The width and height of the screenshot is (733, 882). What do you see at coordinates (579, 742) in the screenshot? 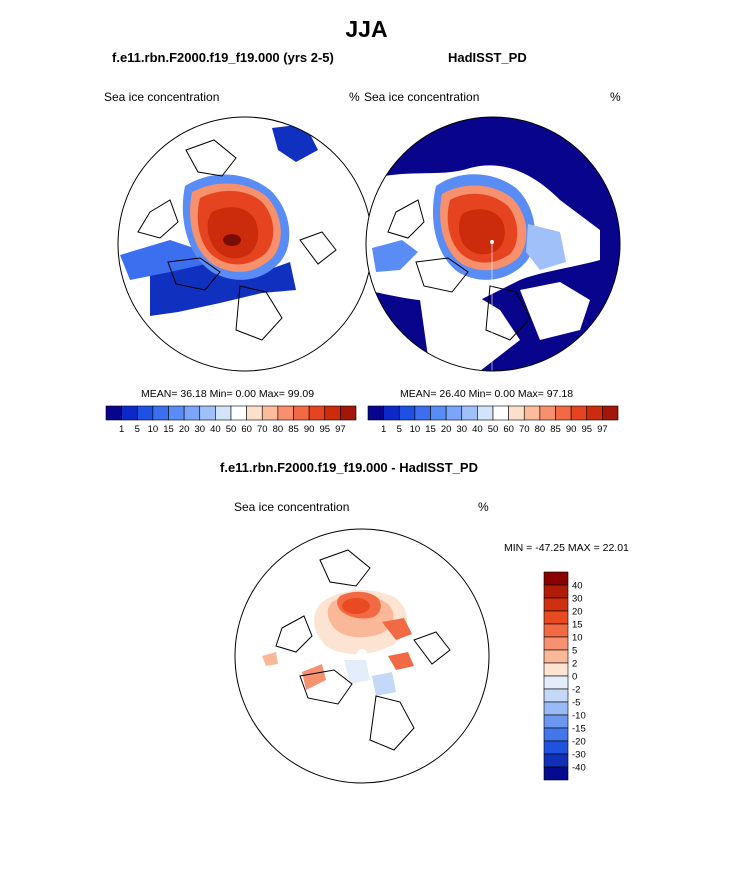
I see `difference-colorbar-tick-label-12: -20` at bounding box center [579, 742].